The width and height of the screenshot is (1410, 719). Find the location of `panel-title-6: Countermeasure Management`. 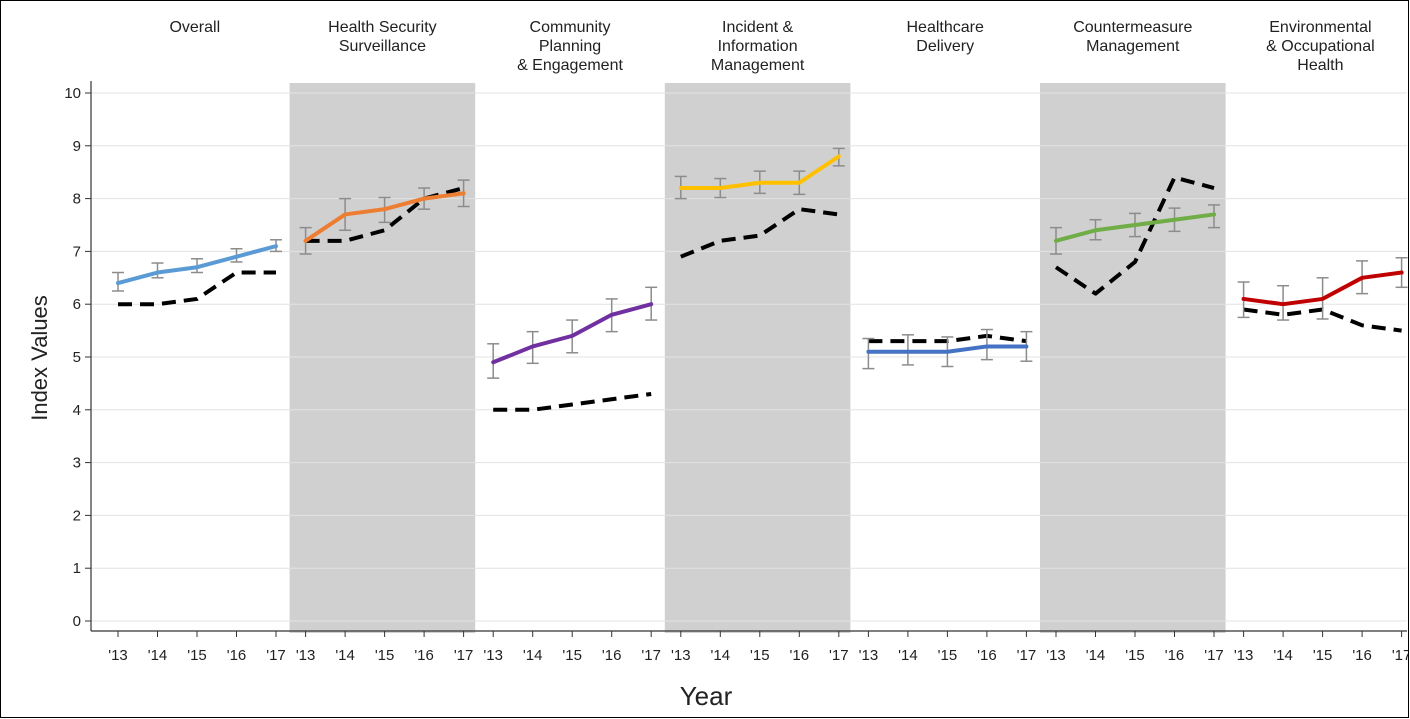

panel-title-6: Countermeasure Management is located at coordinates (1132, 37).